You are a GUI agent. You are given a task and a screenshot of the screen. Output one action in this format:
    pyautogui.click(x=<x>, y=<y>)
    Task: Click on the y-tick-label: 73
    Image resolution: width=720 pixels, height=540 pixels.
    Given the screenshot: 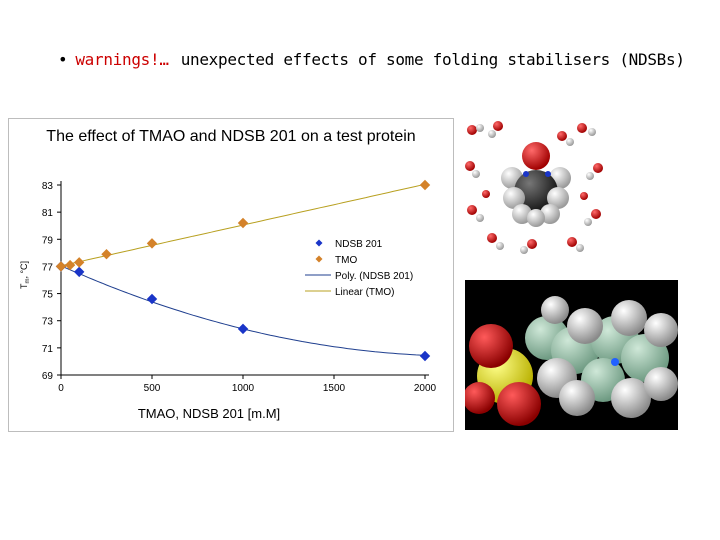 What is the action you would take?
    pyautogui.click(x=48, y=322)
    